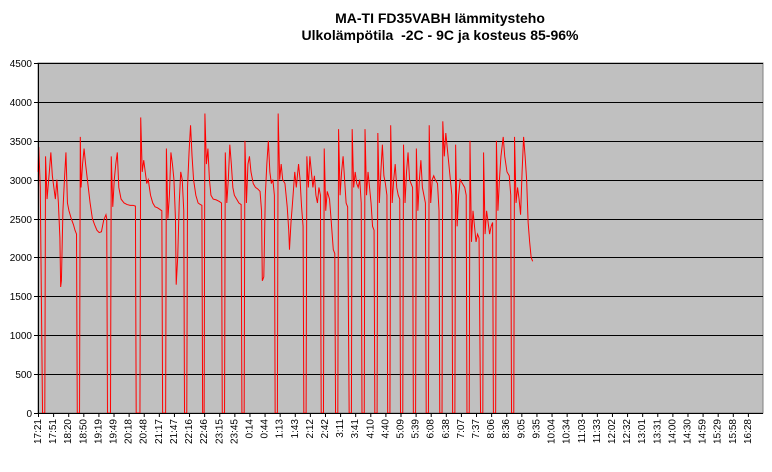  What do you see at coordinates (687, 431) in the screenshot?
I see `x-tick-label: 14:30` at bounding box center [687, 431].